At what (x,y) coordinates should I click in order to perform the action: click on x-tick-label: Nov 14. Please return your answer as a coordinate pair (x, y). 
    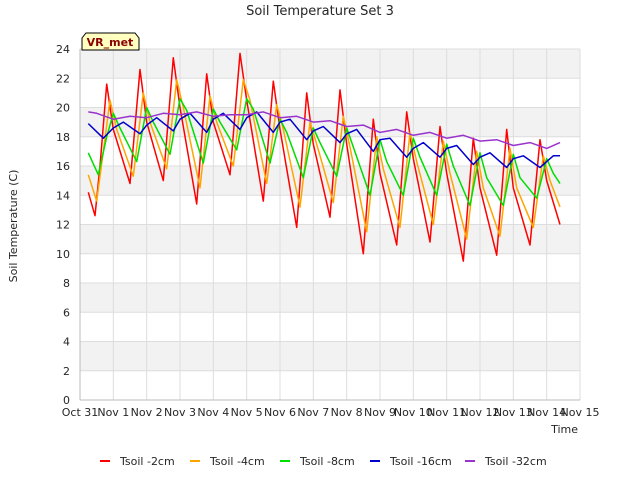
    Looking at the image, I should click on (546, 412).